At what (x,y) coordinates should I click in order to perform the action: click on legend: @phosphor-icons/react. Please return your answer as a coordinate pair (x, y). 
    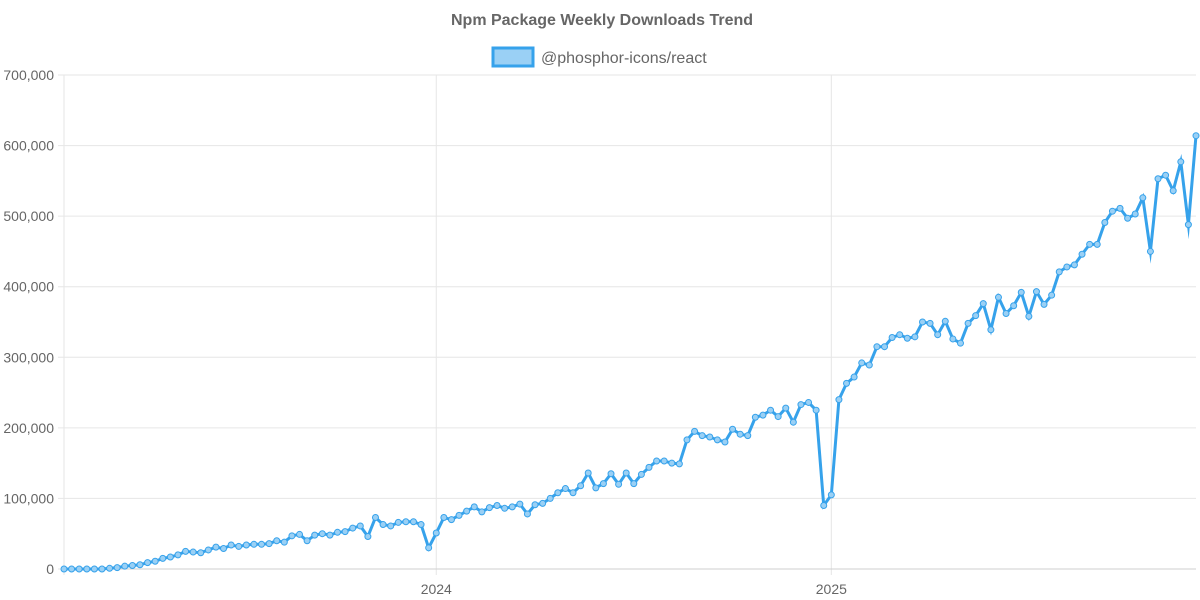
    Looking at the image, I should click on (599, 57).